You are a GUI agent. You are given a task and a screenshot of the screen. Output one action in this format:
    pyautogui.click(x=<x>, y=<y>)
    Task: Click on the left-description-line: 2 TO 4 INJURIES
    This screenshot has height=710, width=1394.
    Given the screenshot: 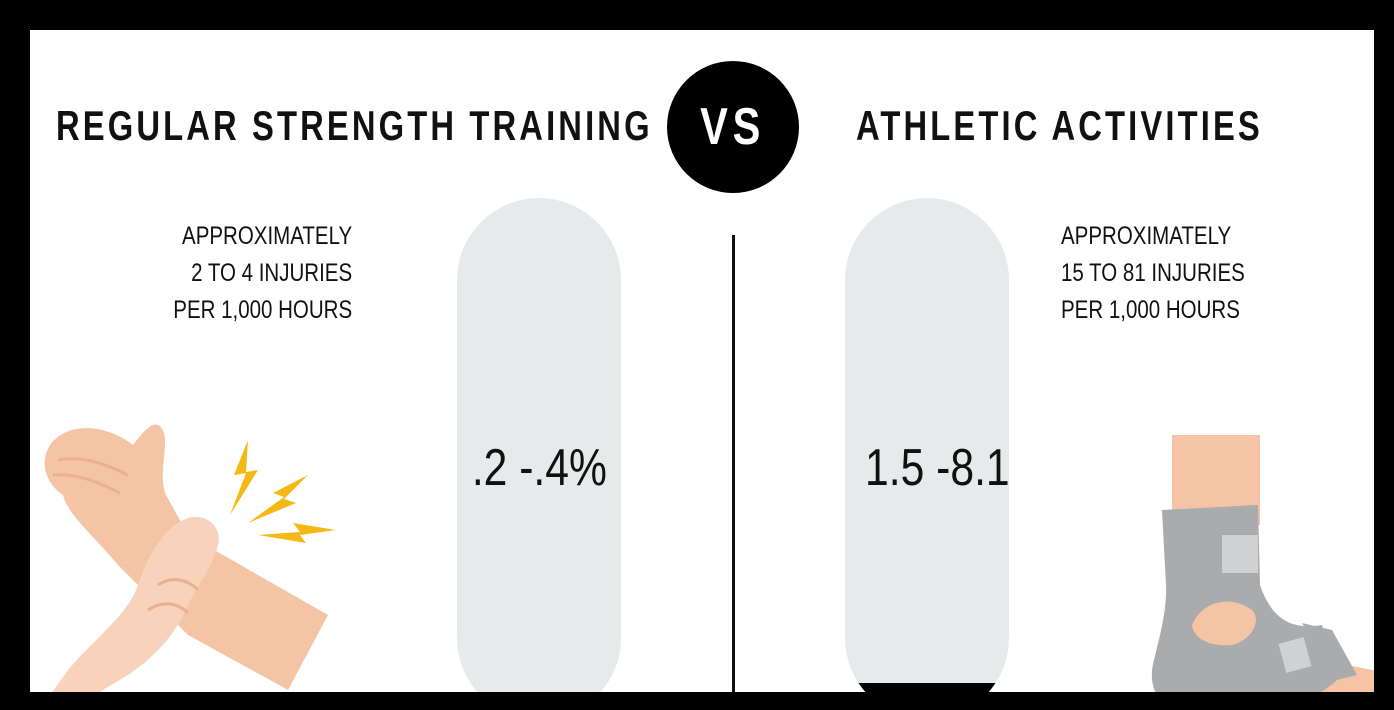 What is the action you would take?
    pyautogui.click(x=271, y=273)
    